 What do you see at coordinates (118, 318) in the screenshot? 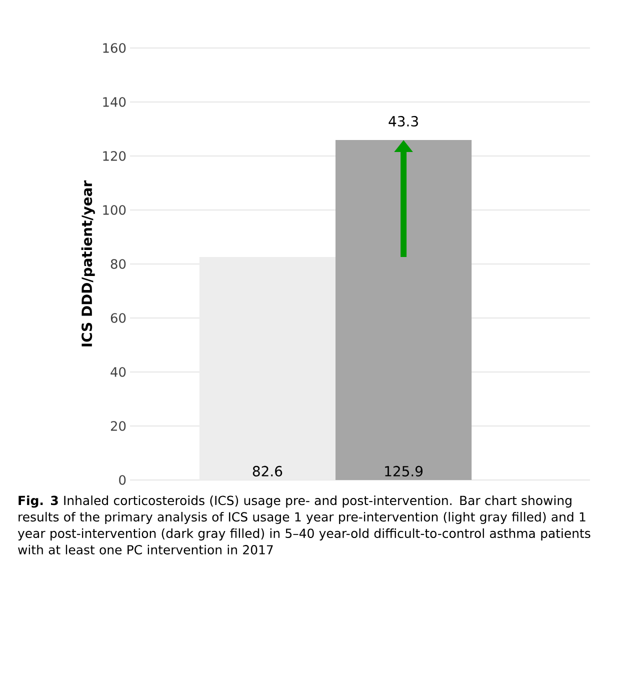
I see `y-tick-label: 60` at bounding box center [118, 318].